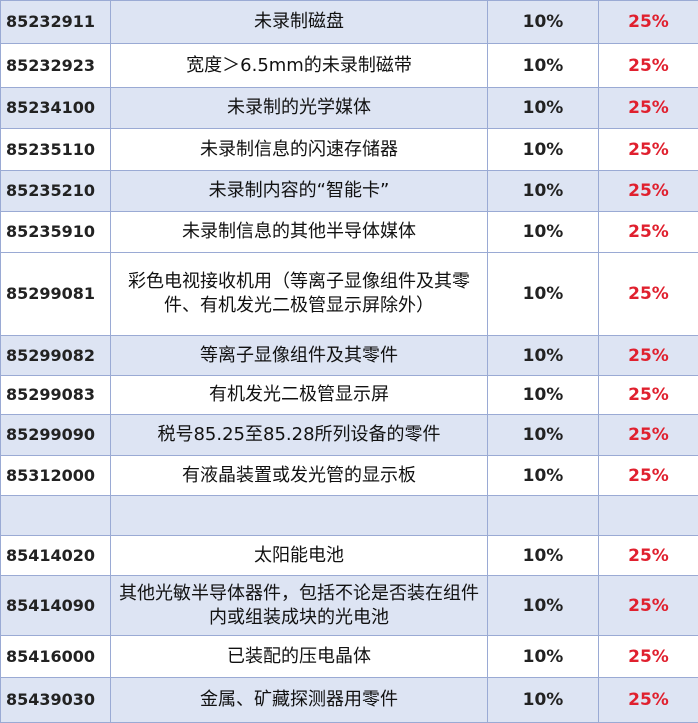 The height and width of the screenshot is (723, 698). What do you see at coordinates (56, 700) in the screenshot?
I see `hs-code-cell: 85439030` at bounding box center [56, 700].